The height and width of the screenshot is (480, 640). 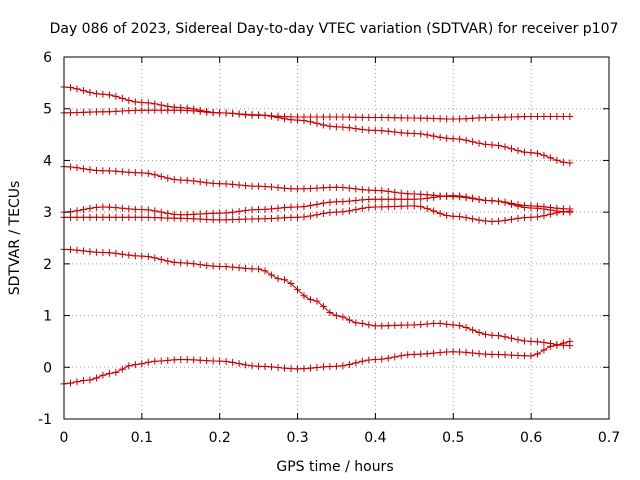 I want to click on x-tick-label: 0.6, so click(x=531, y=438).